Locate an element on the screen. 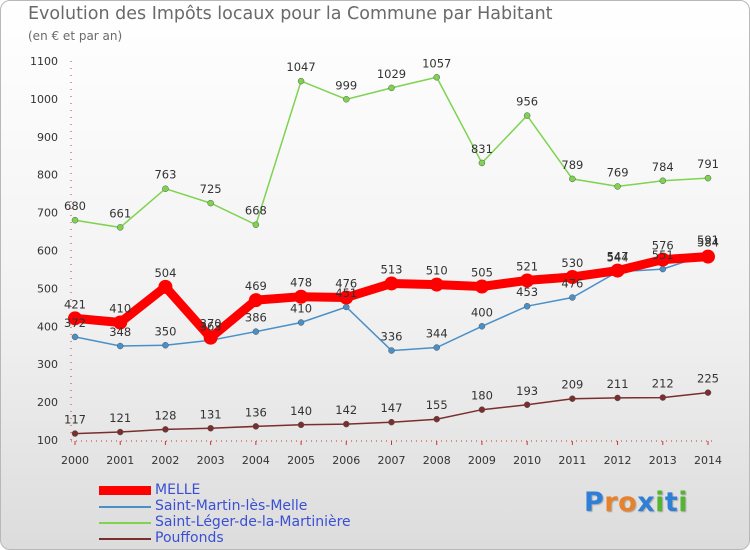 The height and width of the screenshot is (550, 750). data-label: 386 is located at coordinates (256, 318).